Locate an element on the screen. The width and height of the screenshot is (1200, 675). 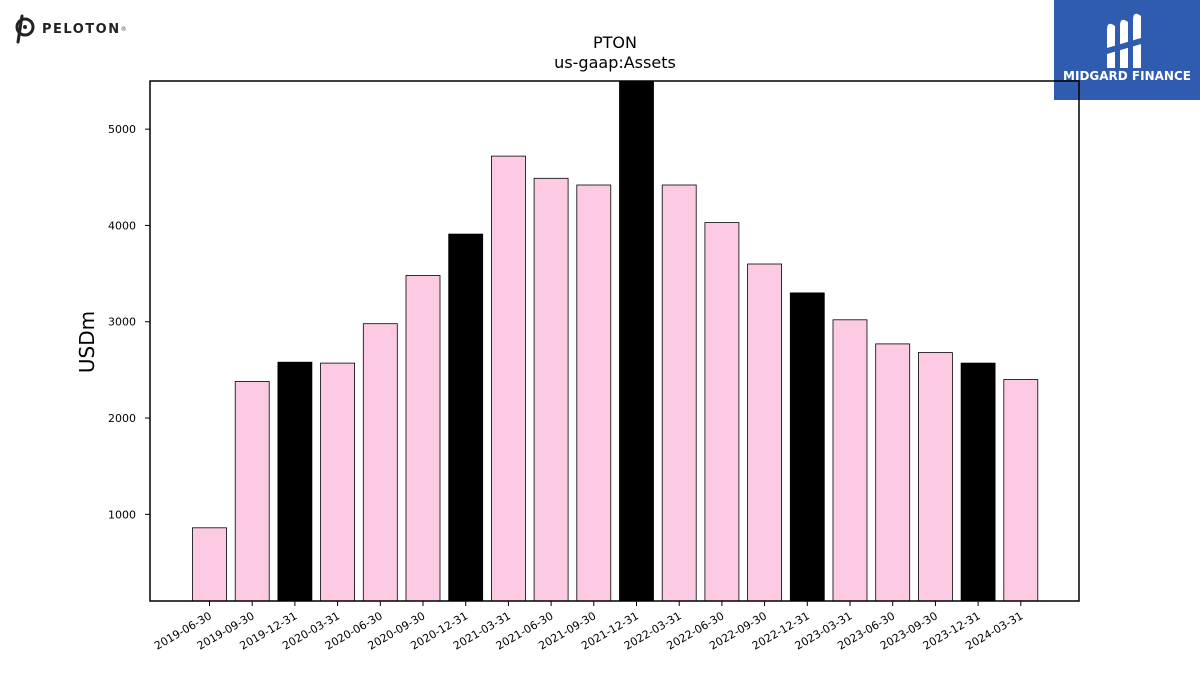
y-tick-label: 3000 is located at coordinates (122, 322).